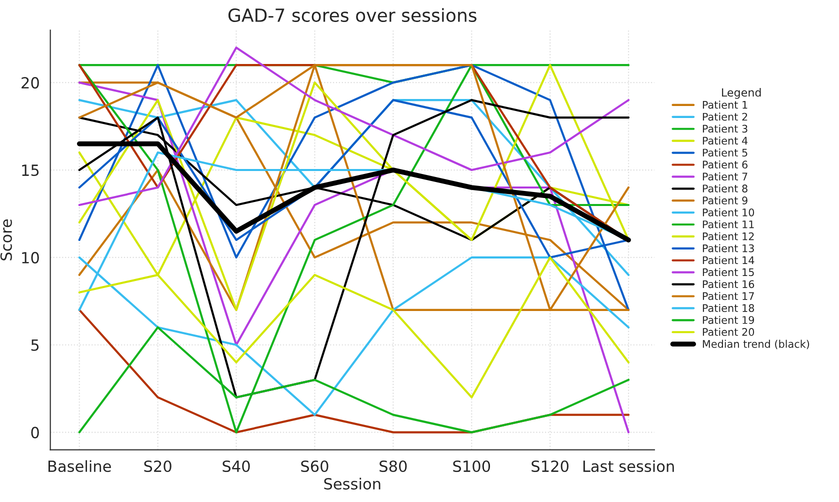 The width and height of the screenshot is (839, 502). I want to click on legend-label: Patient 6, so click(725, 164).